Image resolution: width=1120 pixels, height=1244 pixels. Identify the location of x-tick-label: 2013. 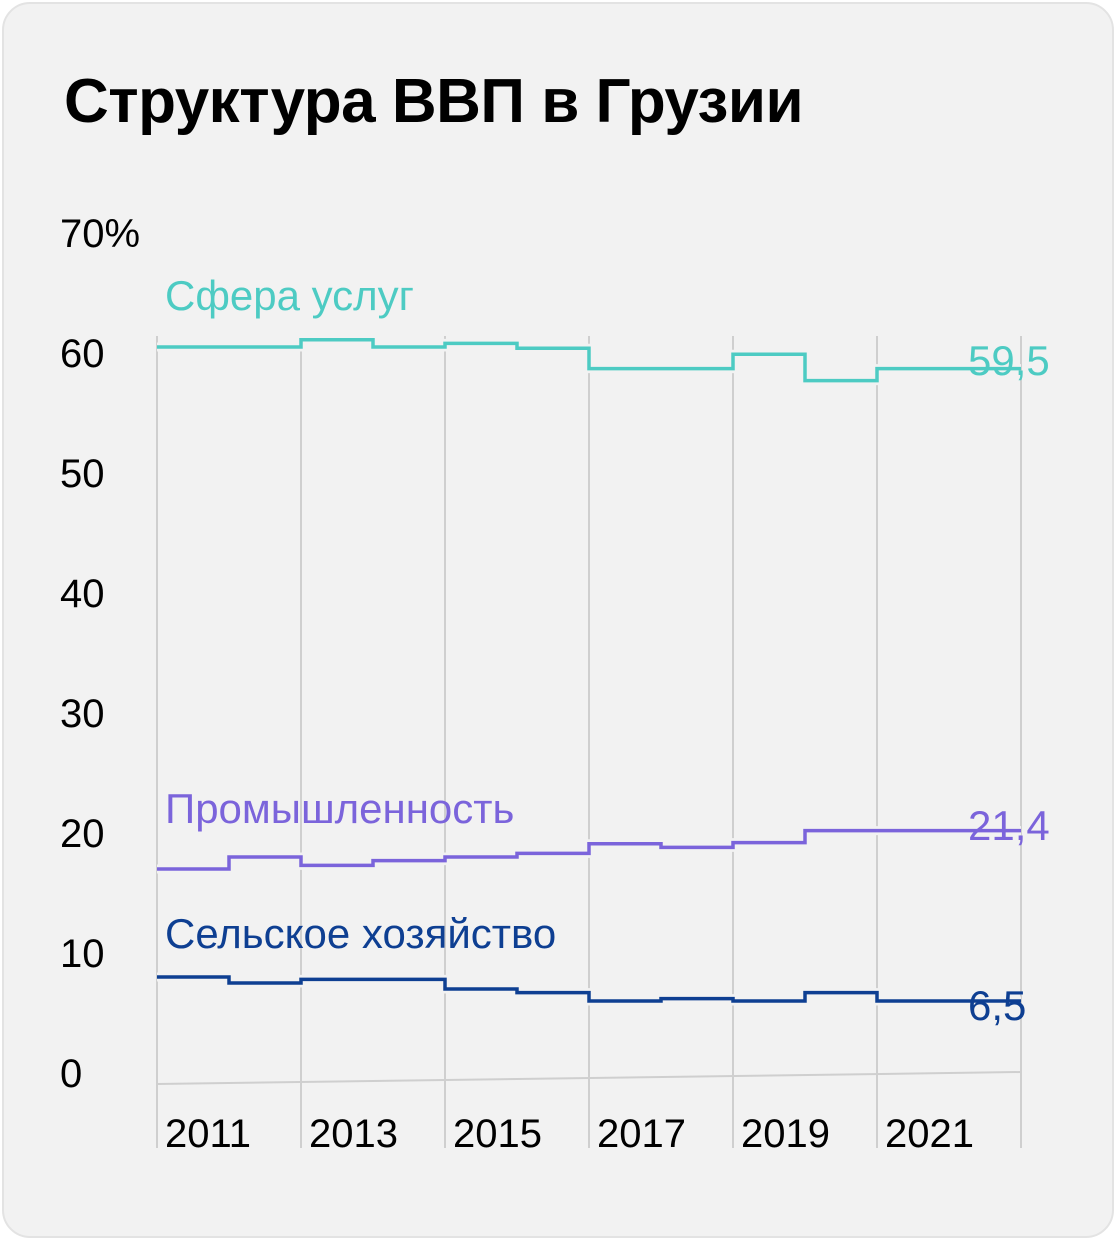
(353, 1134).